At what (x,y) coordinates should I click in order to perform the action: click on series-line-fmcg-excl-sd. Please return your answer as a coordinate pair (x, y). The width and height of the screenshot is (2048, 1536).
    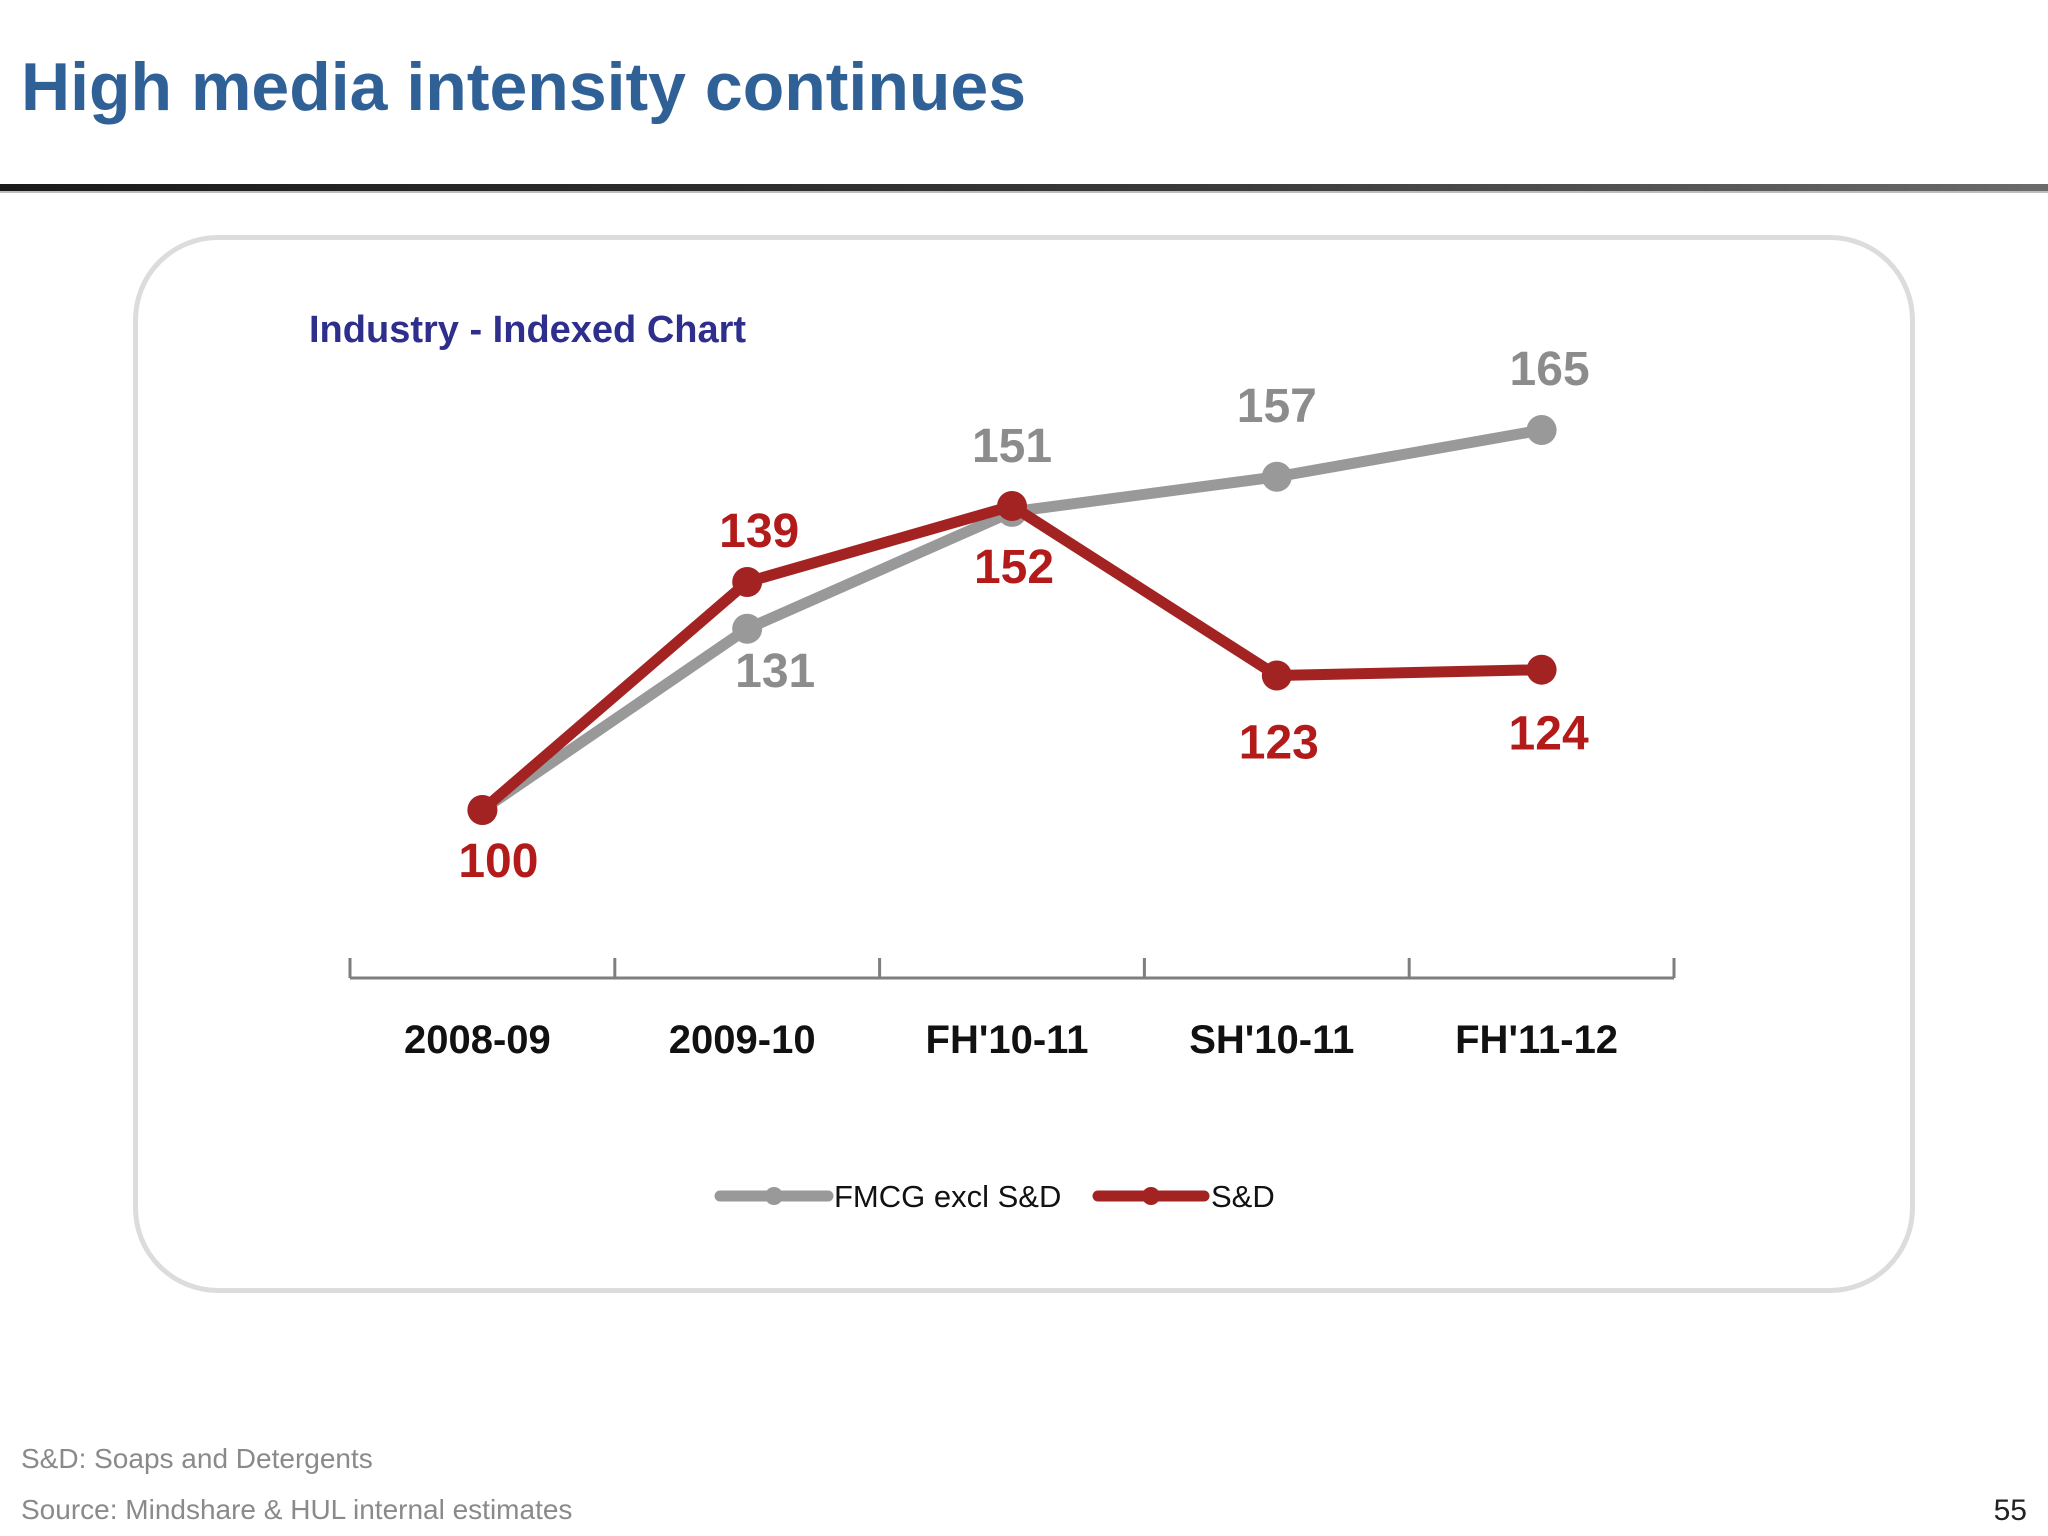
    Looking at the image, I should click on (1012, 620).